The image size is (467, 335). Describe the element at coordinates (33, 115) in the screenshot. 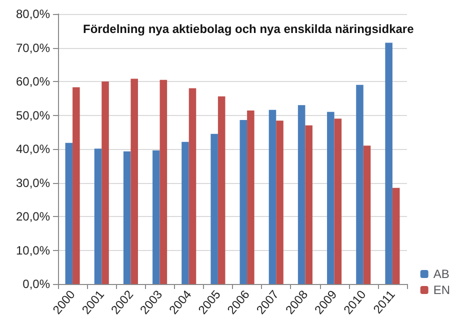

I see `y-tick-label: 50,0%` at that location.